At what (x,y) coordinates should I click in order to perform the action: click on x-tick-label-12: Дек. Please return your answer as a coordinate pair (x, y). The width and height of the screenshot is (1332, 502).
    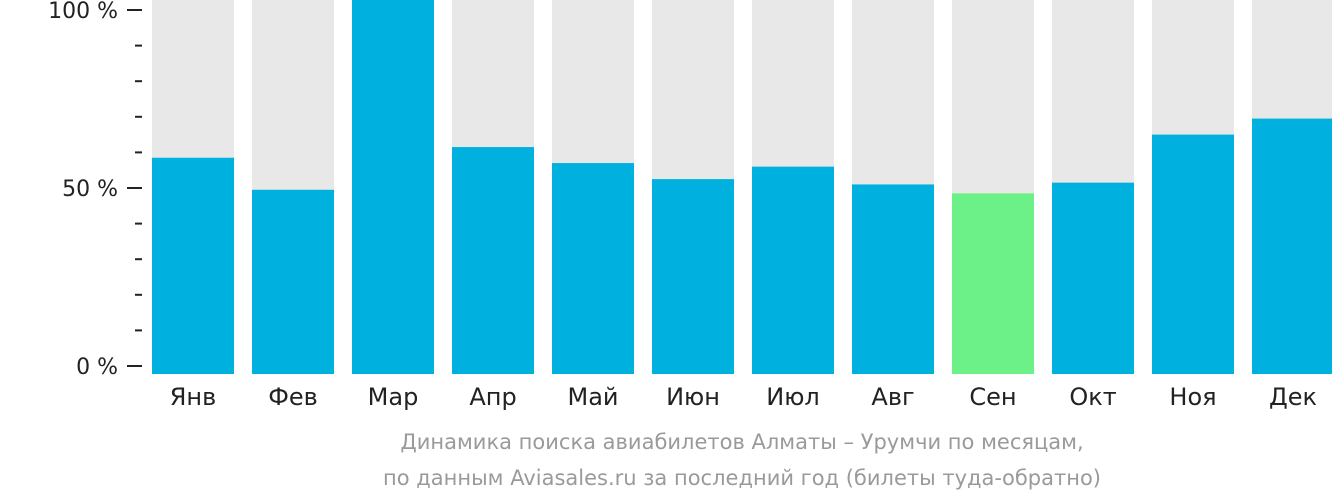
    Looking at the image, I should click on (1293, 397).